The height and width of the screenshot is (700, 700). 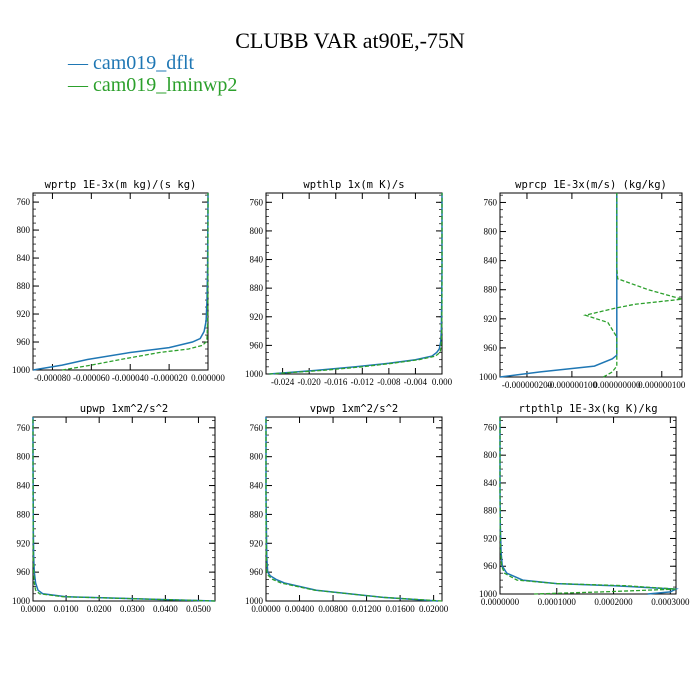 What do you see at coordinates (208, 378) in the screenshot?
I see `x-tick-label: 0.000000` at bounding box center [208, 378].